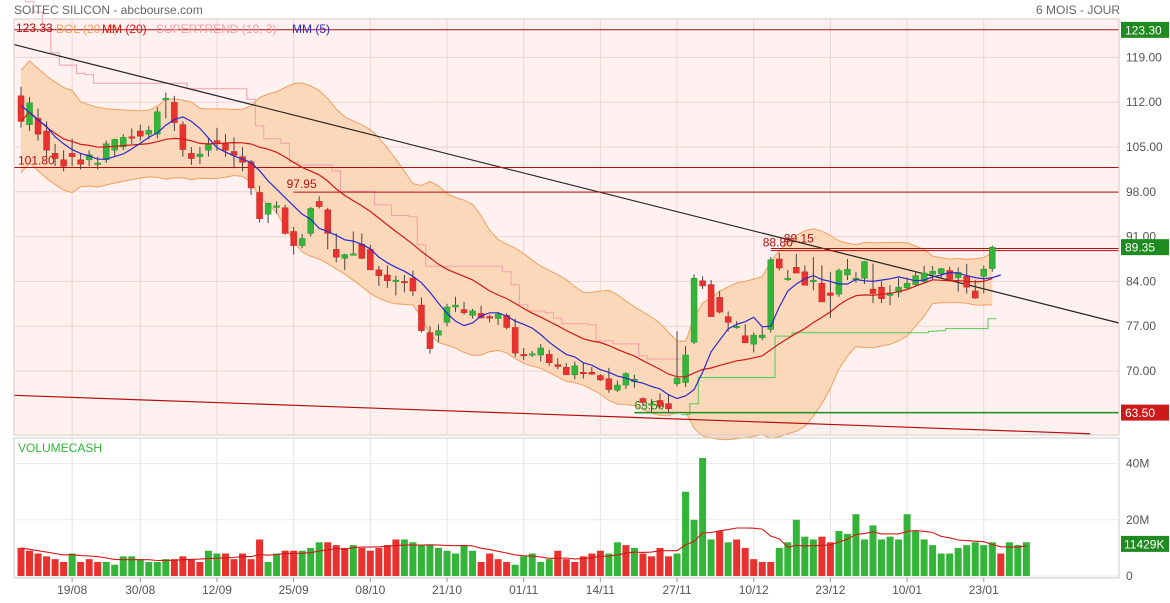  Describe the element at coordinates (830, 590) in the screenshot. I see `date-axis-tick: 23/12` at that location.